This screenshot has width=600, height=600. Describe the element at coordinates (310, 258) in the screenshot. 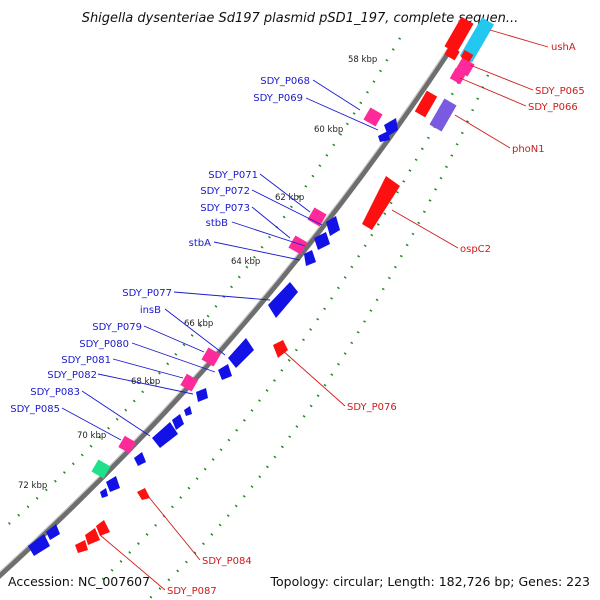

I see `gene-stbA` at that location.